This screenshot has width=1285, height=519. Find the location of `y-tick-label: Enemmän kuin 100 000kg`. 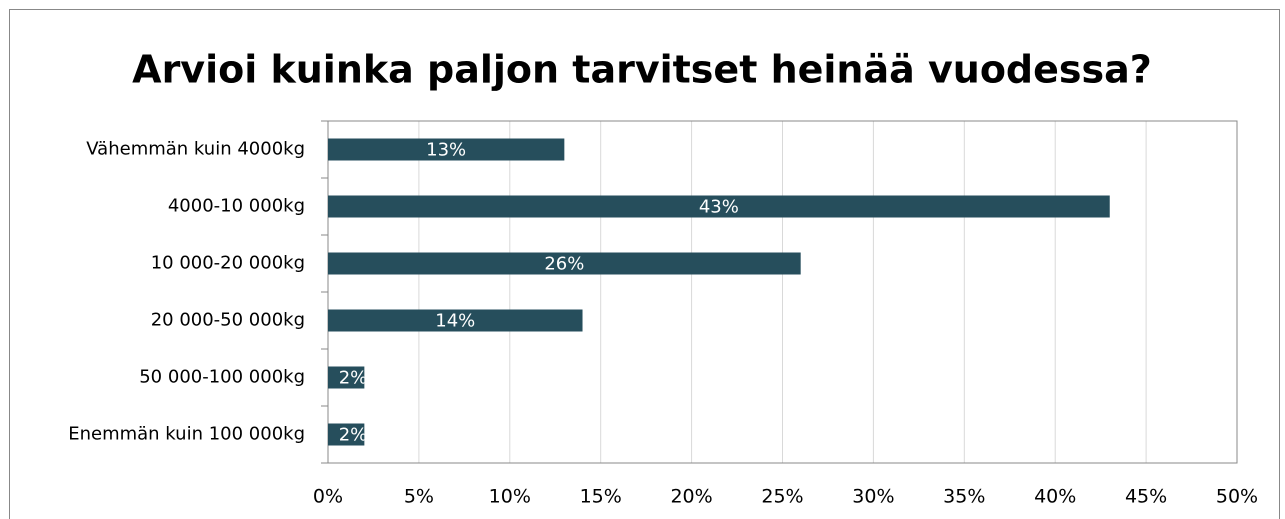

y-tick-label: Enemmän kuin 100 000kg is located at coordinates (186, 434).